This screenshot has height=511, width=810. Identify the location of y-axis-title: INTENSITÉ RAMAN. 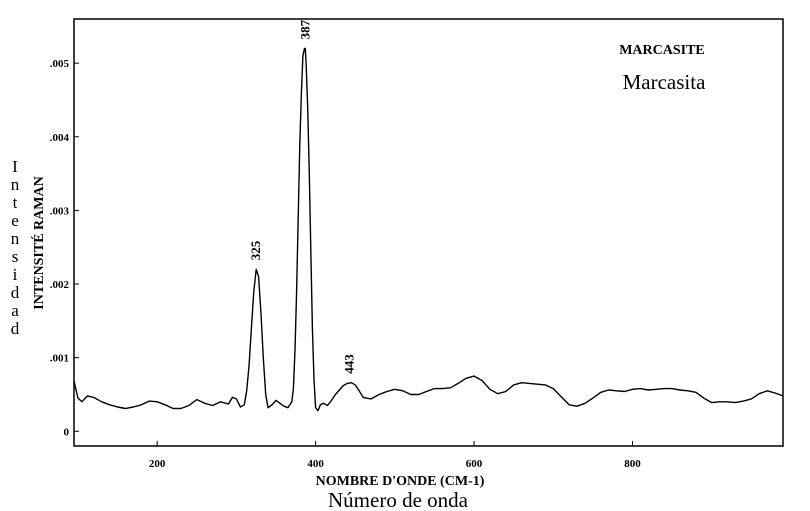
(38, 242).